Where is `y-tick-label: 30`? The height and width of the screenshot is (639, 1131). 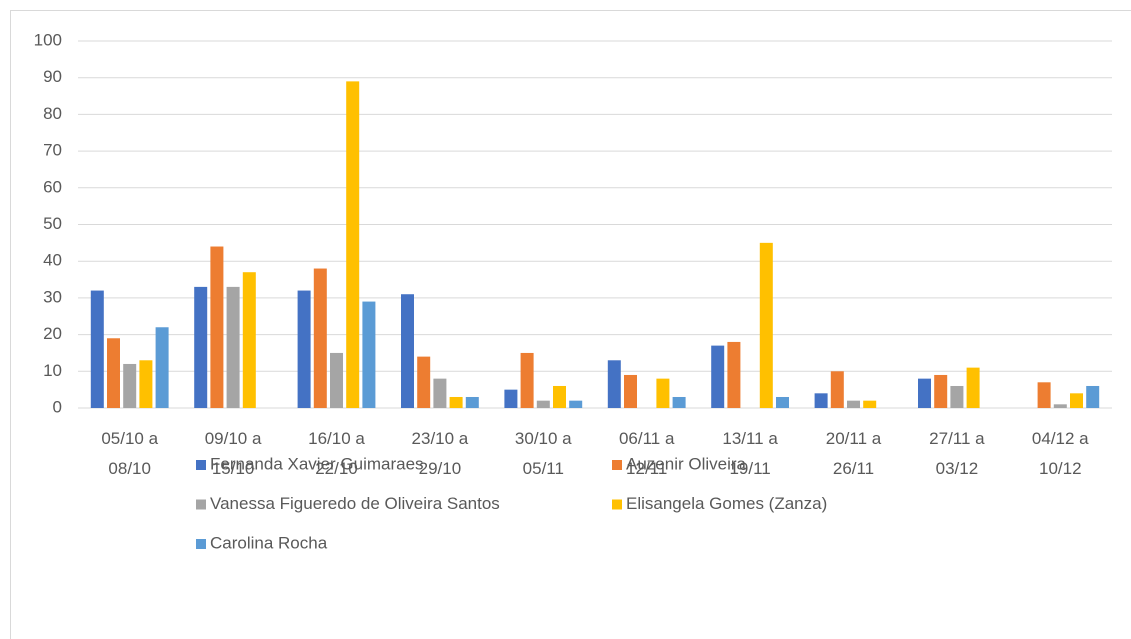 y-tick-label: 30 is located at coordinates (52, 296).